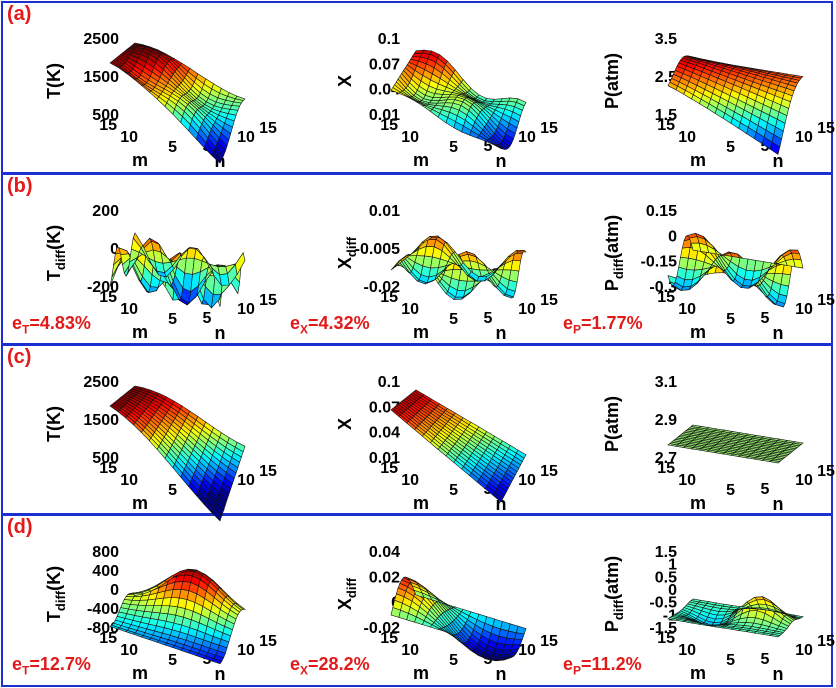 The image size is (836, 688). I want to click on panel-label: (b), so click(20, 186).